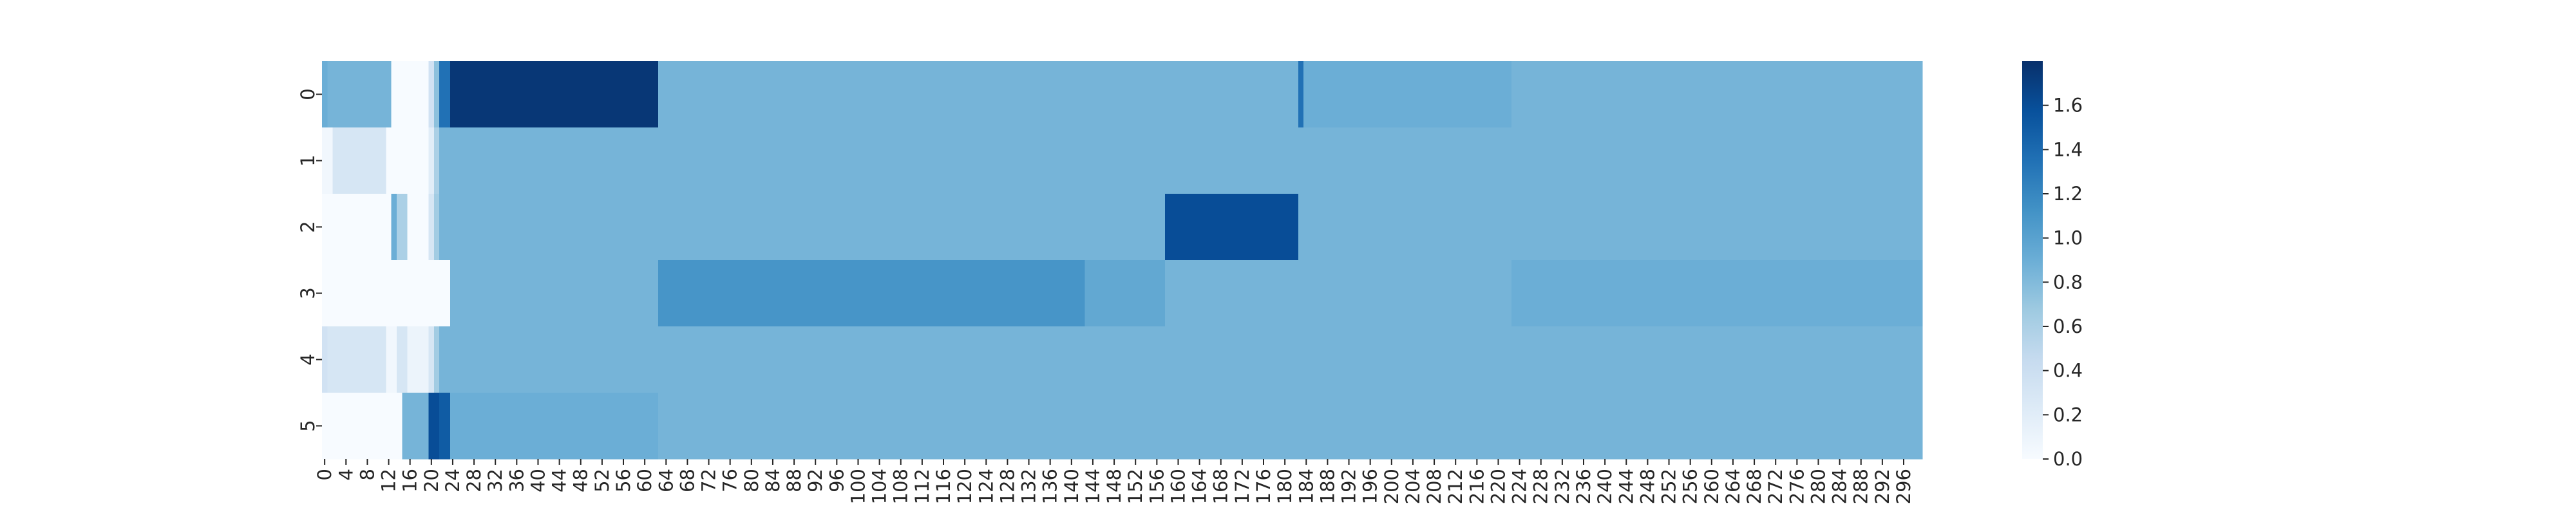 The image size is (2576, 515). Describe the element at coordinates (1861, 486) in the screenshot. I see `x-tick-label: 288` at that location.